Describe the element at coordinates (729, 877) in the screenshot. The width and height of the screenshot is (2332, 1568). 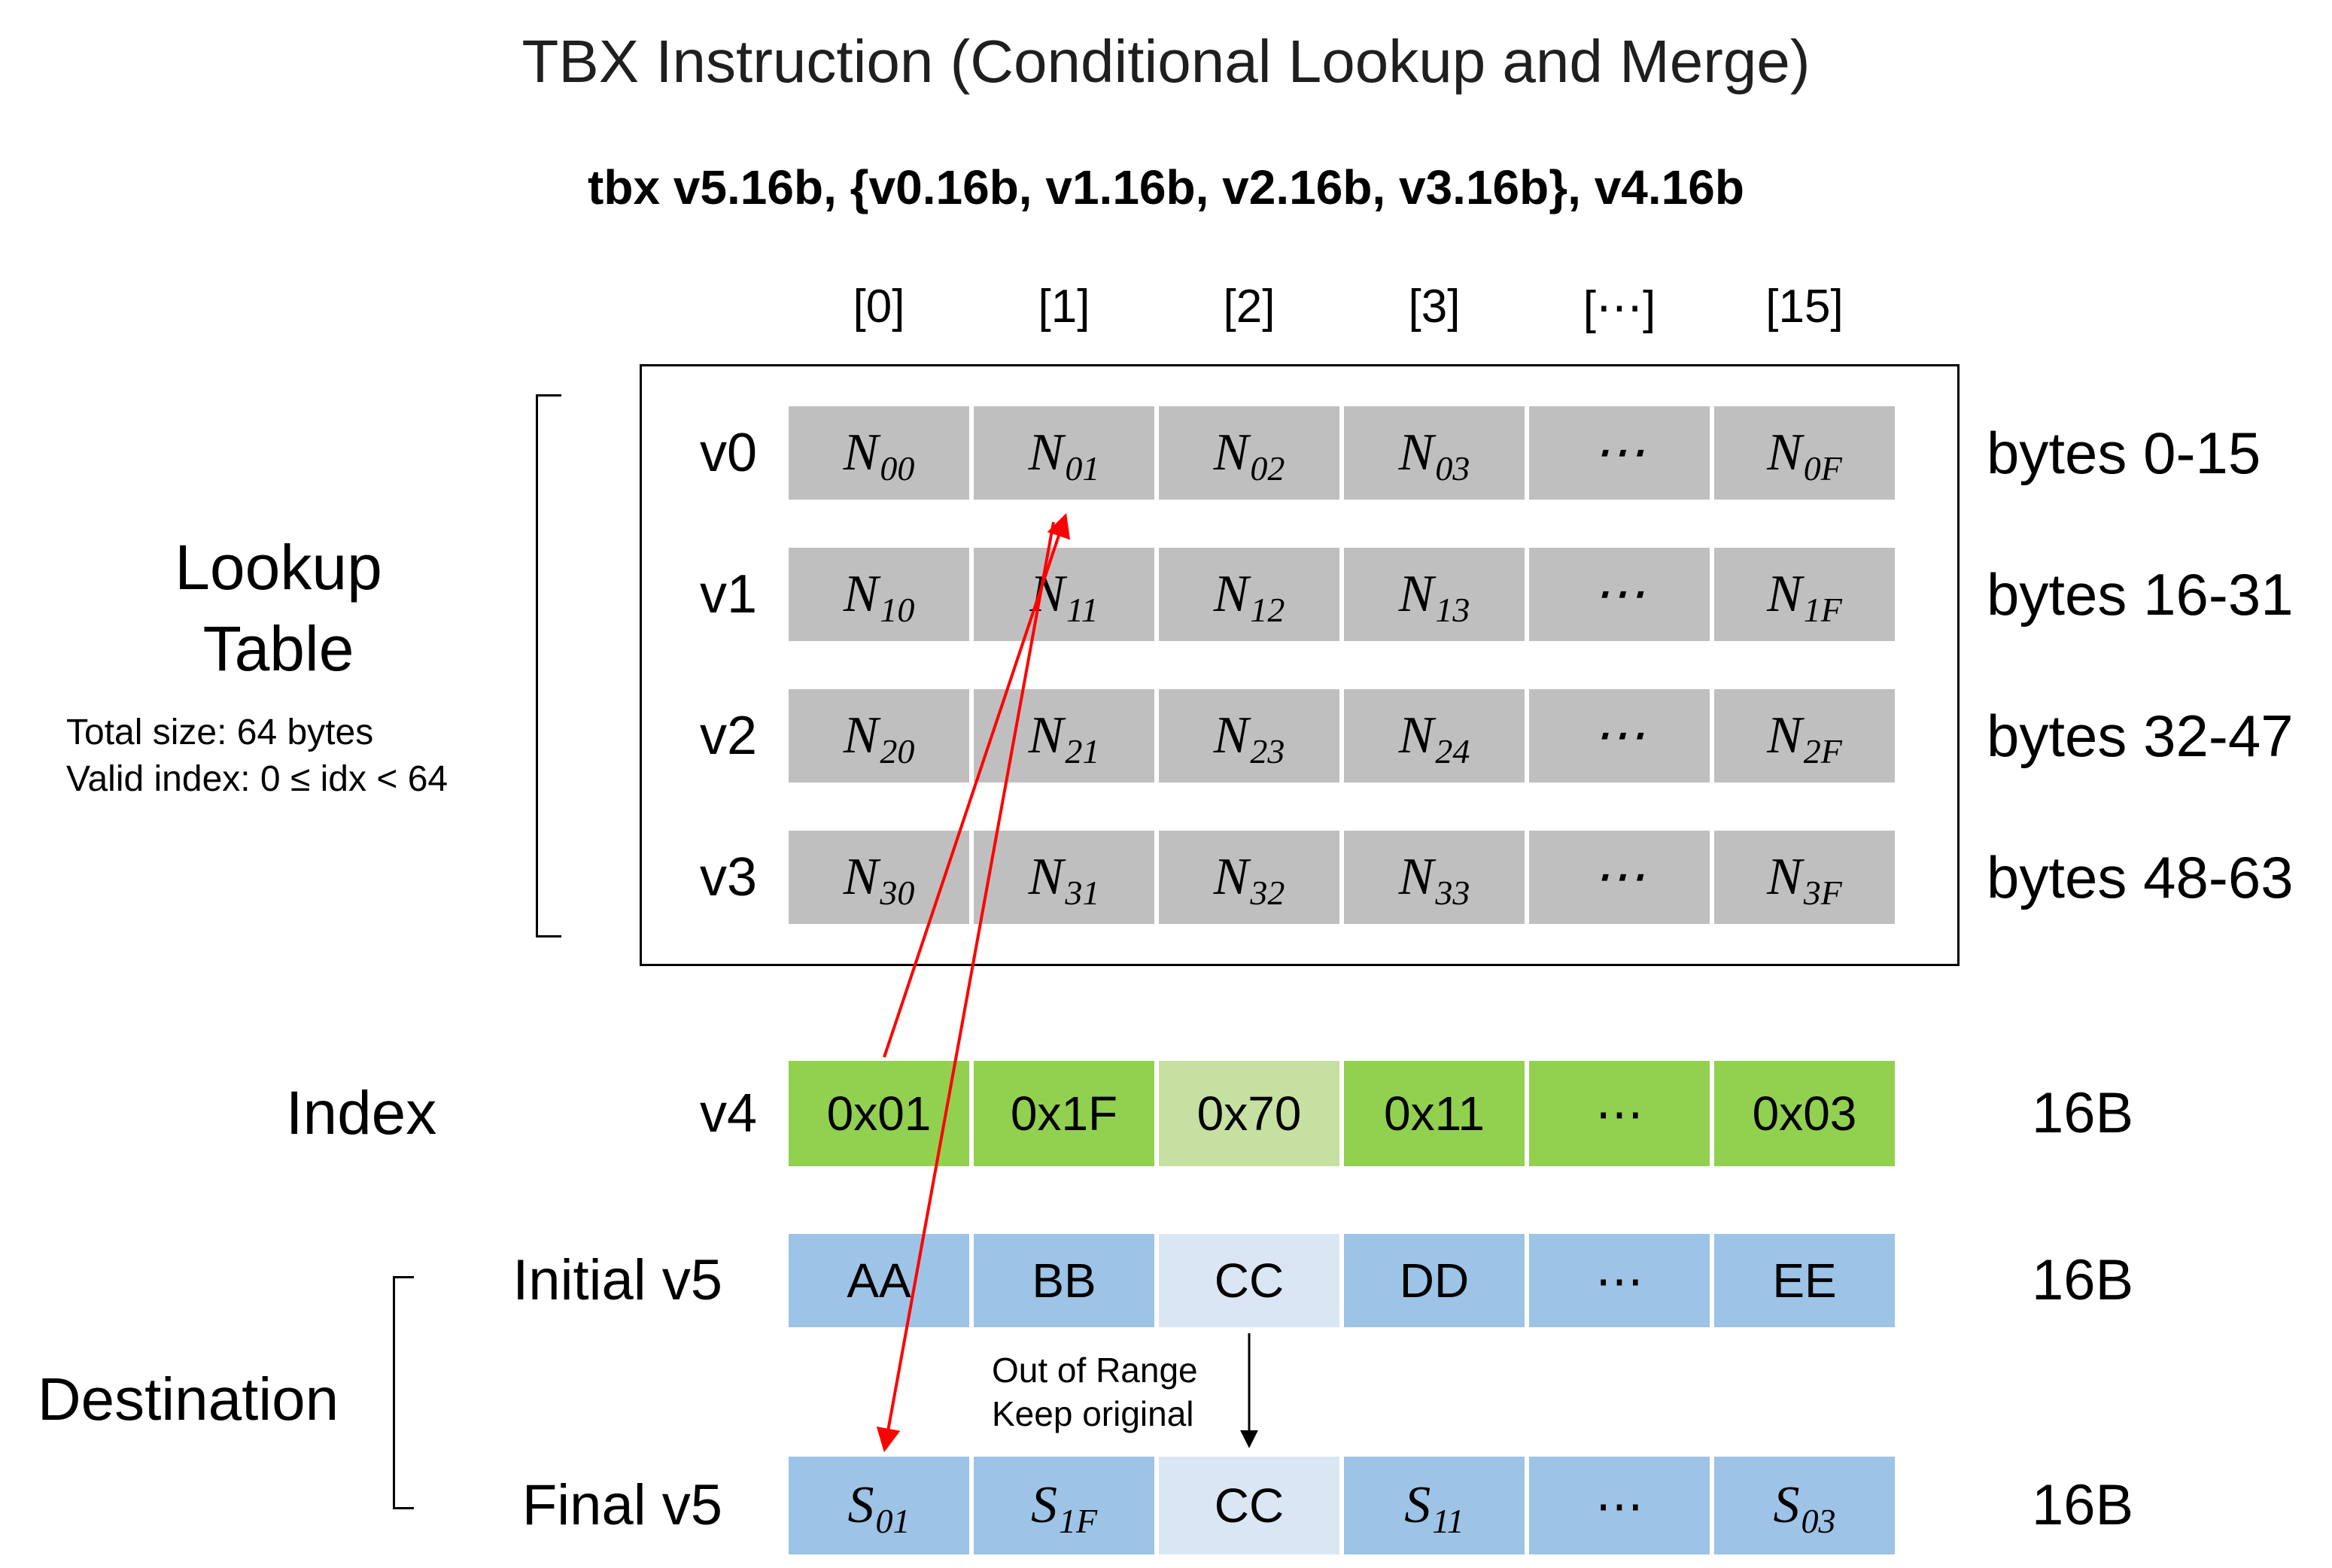
I see `register-label-v3: v3` at that location.